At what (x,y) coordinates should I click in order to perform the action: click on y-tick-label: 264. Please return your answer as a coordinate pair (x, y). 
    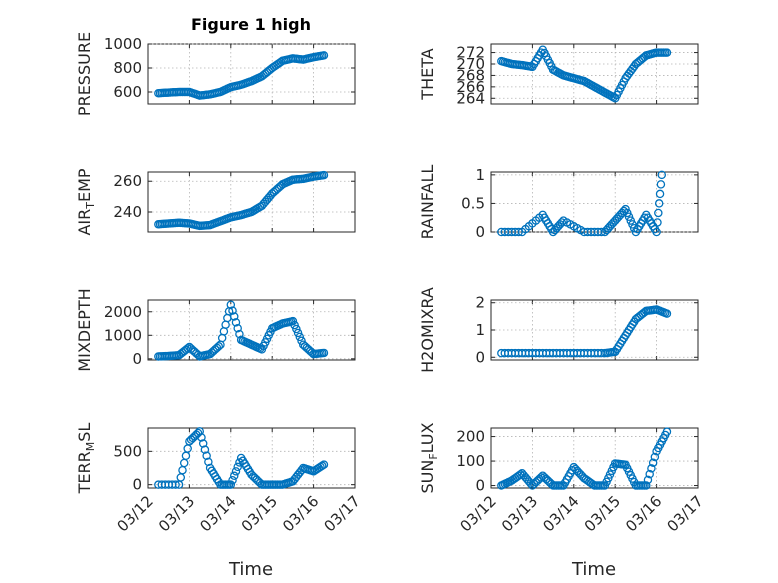
    Looking at the image, I should click on (470, 98).